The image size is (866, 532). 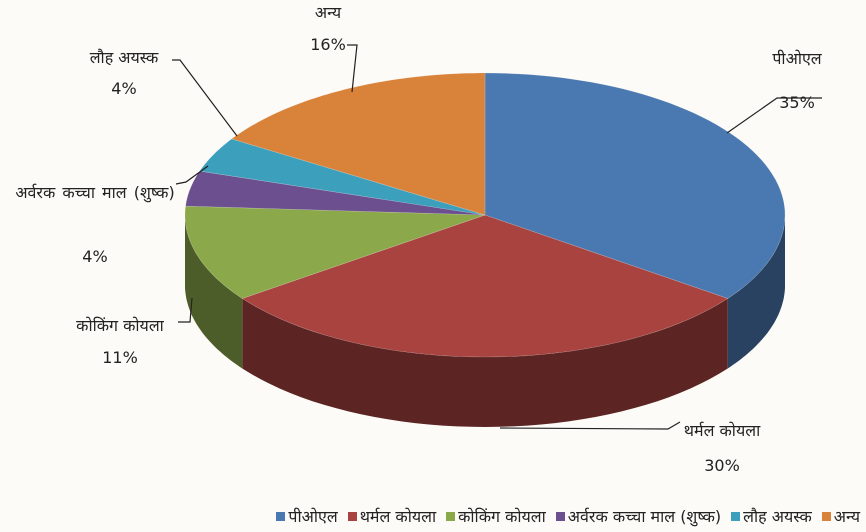 I want to click on slice-label: अर्वरक कच्चा माल (शुष्क), so click(x=95, y=192).